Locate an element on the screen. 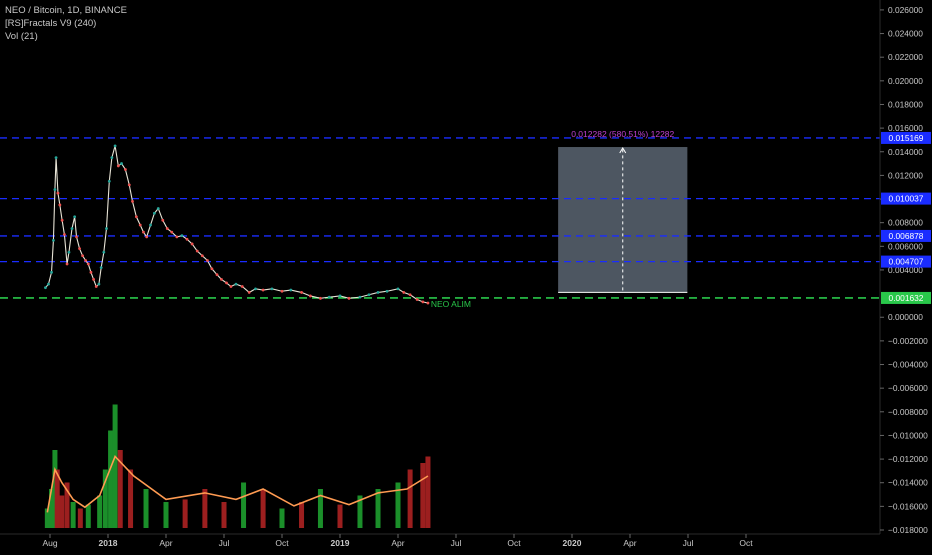  price-axis-label: 0.024000 is located at coordinates (905, 34).